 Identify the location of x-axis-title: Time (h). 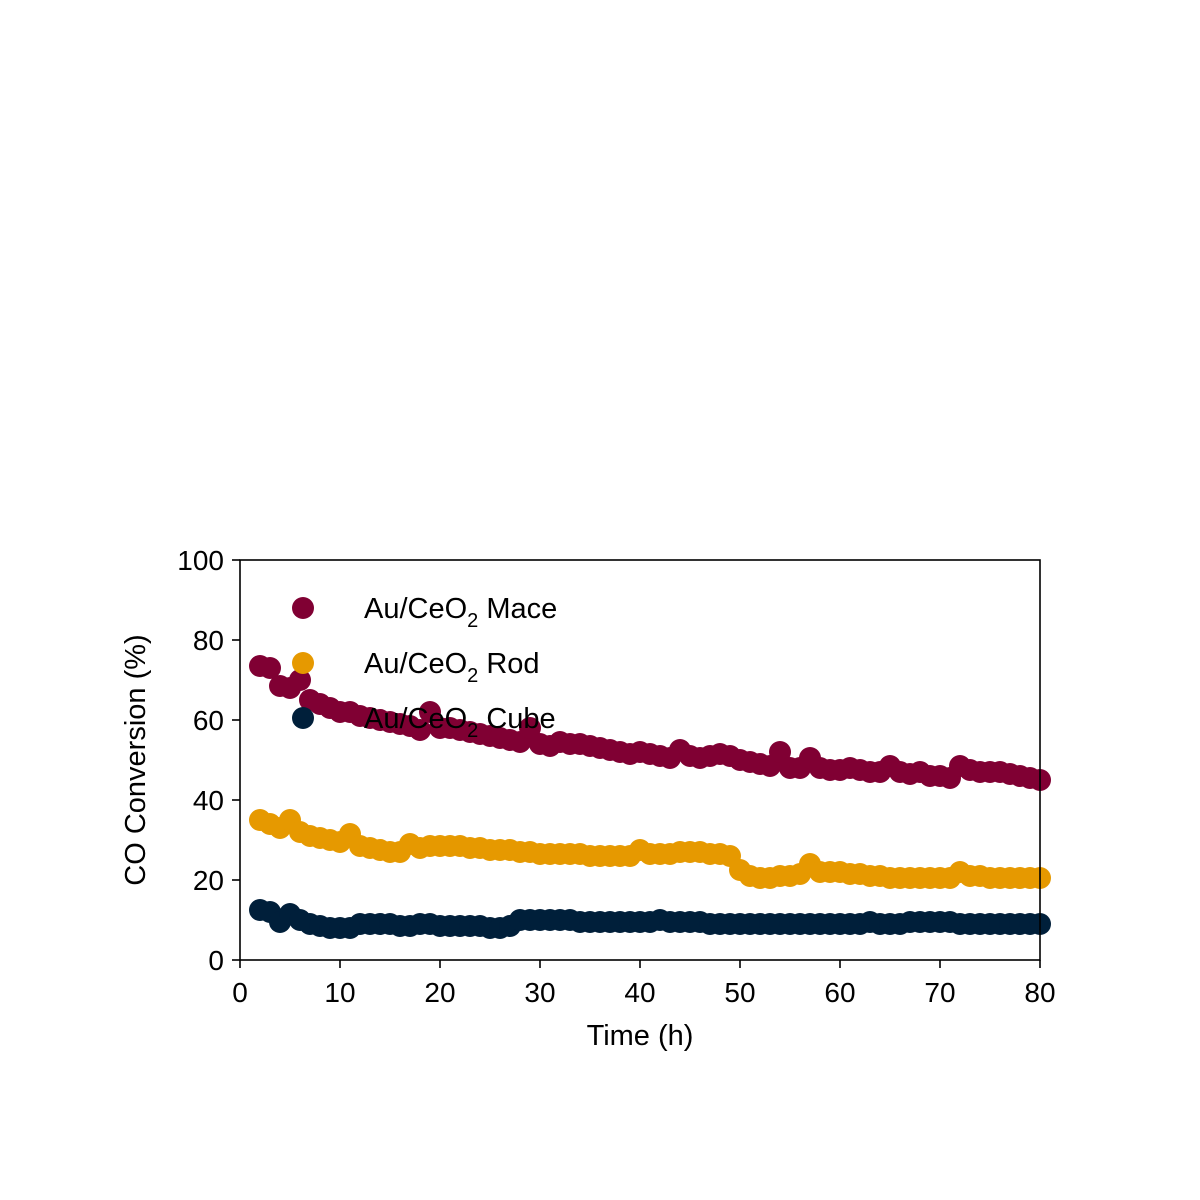
(640, 1036).